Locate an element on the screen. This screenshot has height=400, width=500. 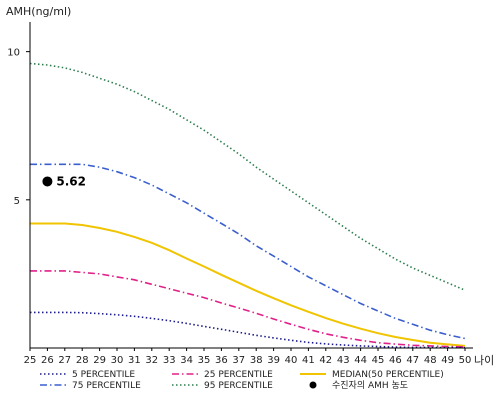
x-tick-label: 50 is located at coordinates (465, 360).